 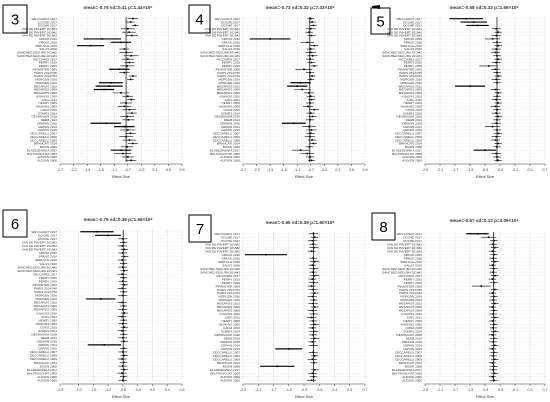 I want to click on x-tick-label: -2.0, so click(x=78, y=390).